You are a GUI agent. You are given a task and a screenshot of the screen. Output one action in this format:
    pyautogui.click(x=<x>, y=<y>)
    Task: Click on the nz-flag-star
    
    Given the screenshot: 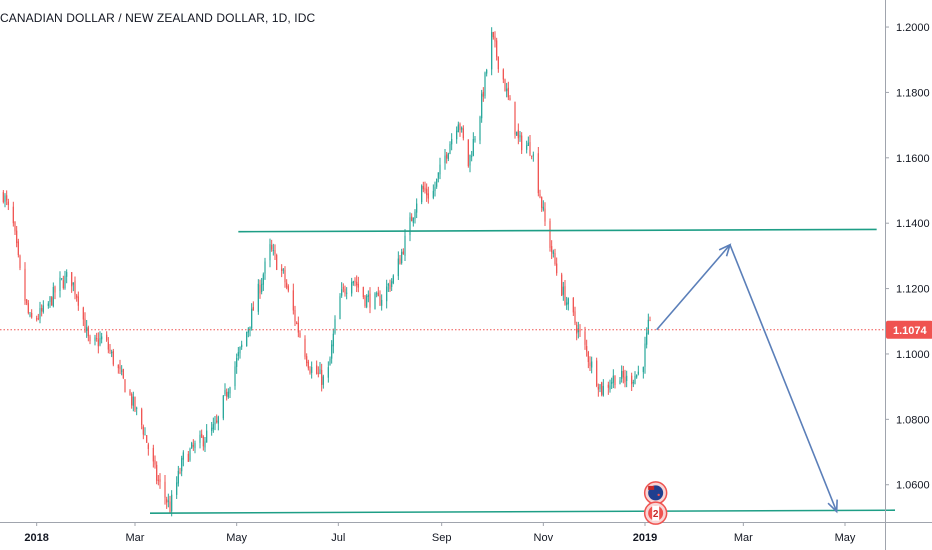 What is the action you would take?
    pyautogui.click(x=658, y=495)
    